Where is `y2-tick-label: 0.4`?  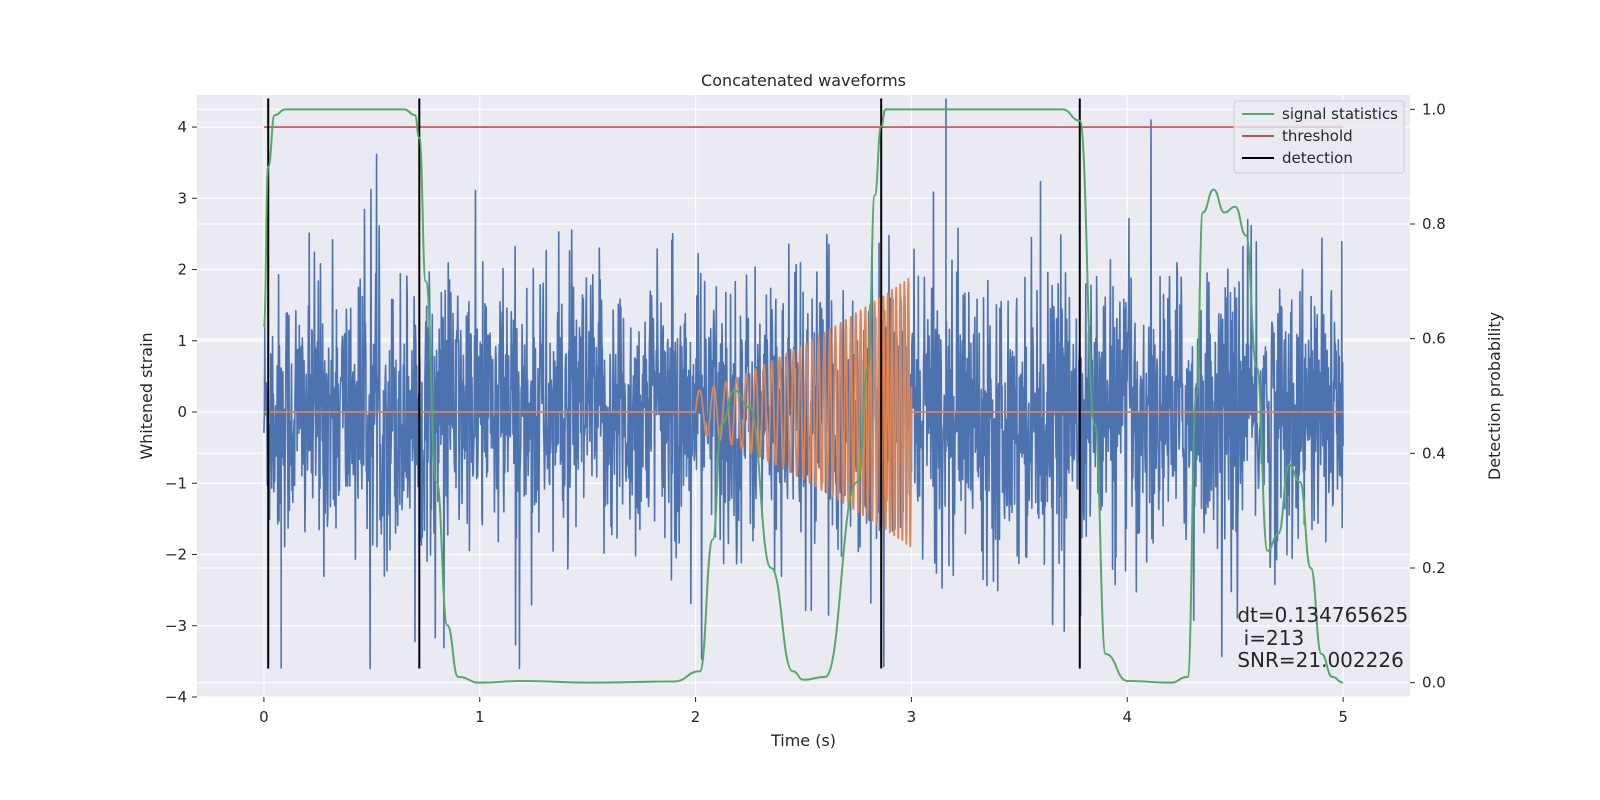
y2-tick-label: 0.4 is located at coordinates (1434, 453).